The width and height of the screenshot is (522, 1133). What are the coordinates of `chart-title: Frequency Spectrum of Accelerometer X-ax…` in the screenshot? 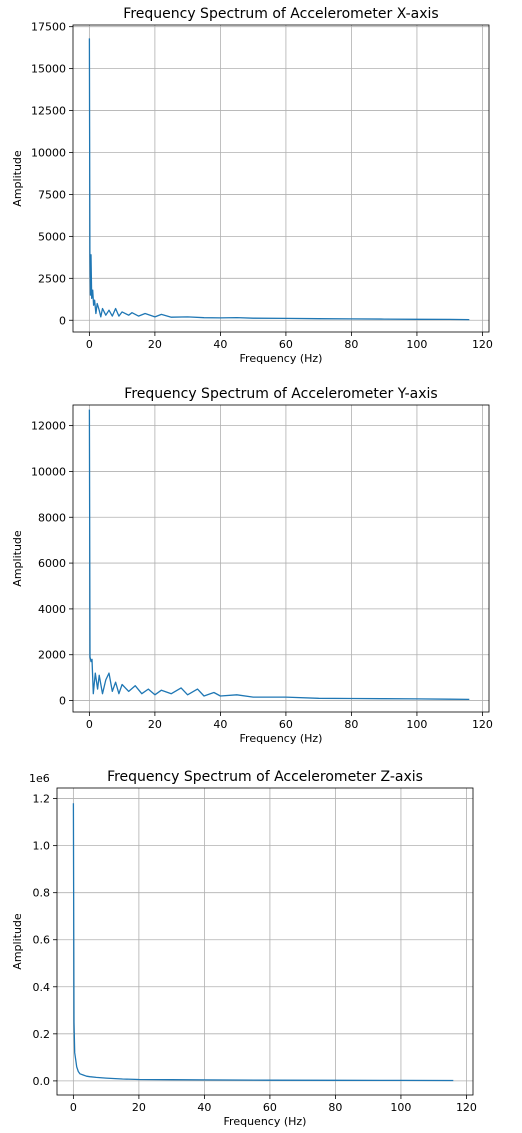 It's located at (280, 14).